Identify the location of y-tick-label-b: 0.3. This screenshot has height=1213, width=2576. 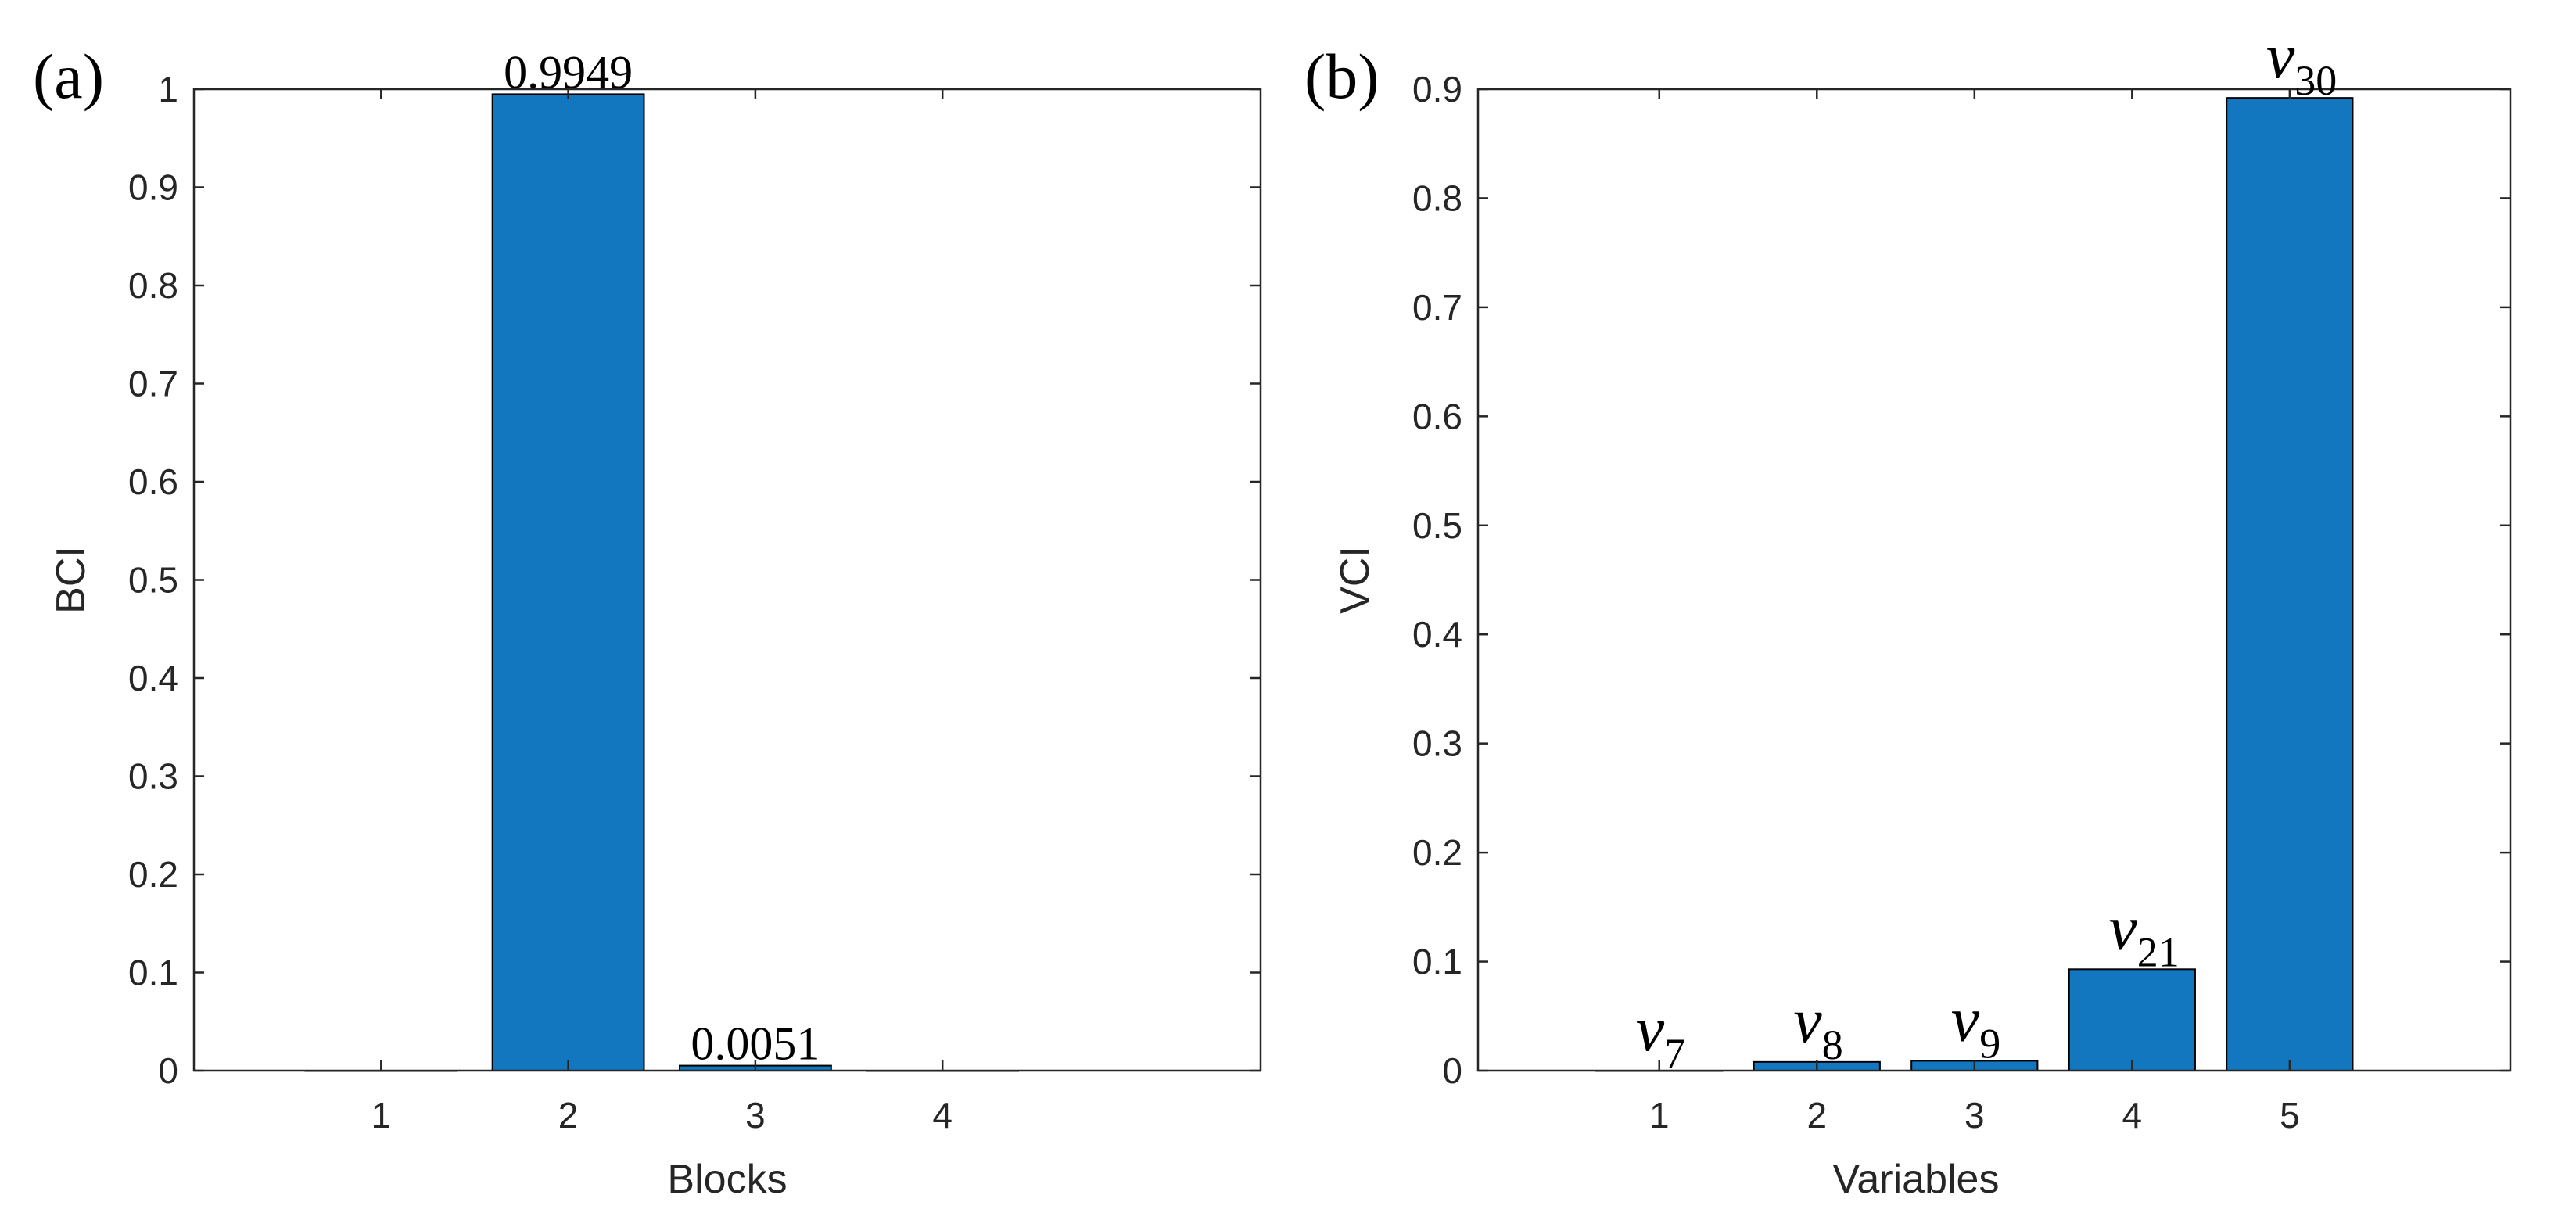
(1437, 743).